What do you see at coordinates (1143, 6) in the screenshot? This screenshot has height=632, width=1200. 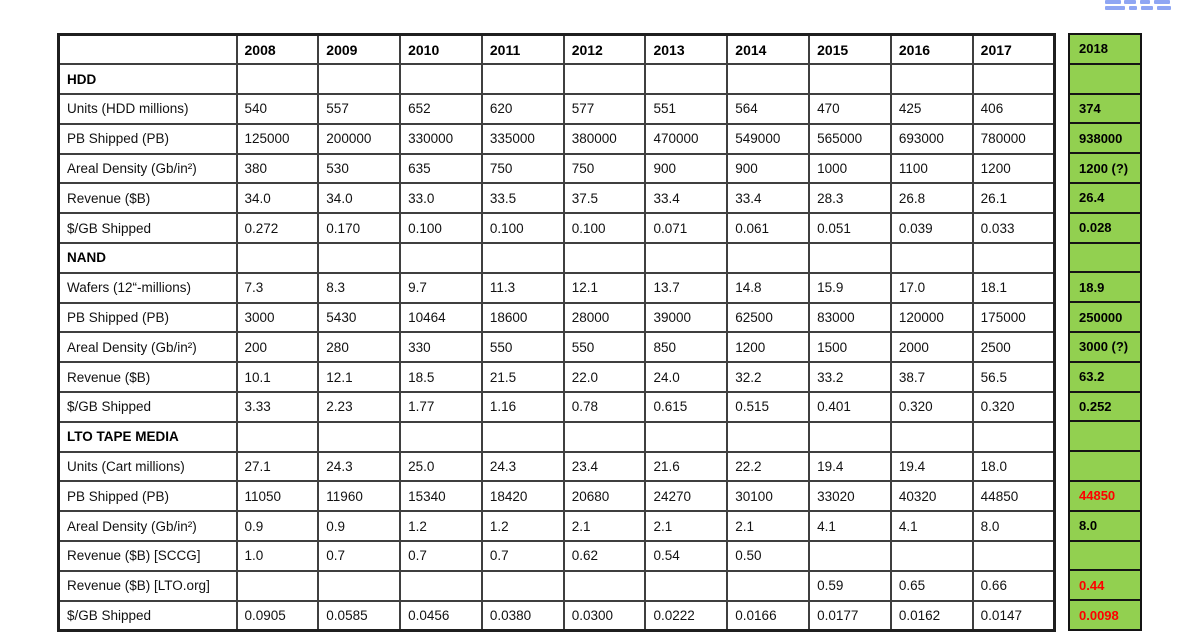 I see `clipped-logo-fragment` at bounding box center [1143, 6].